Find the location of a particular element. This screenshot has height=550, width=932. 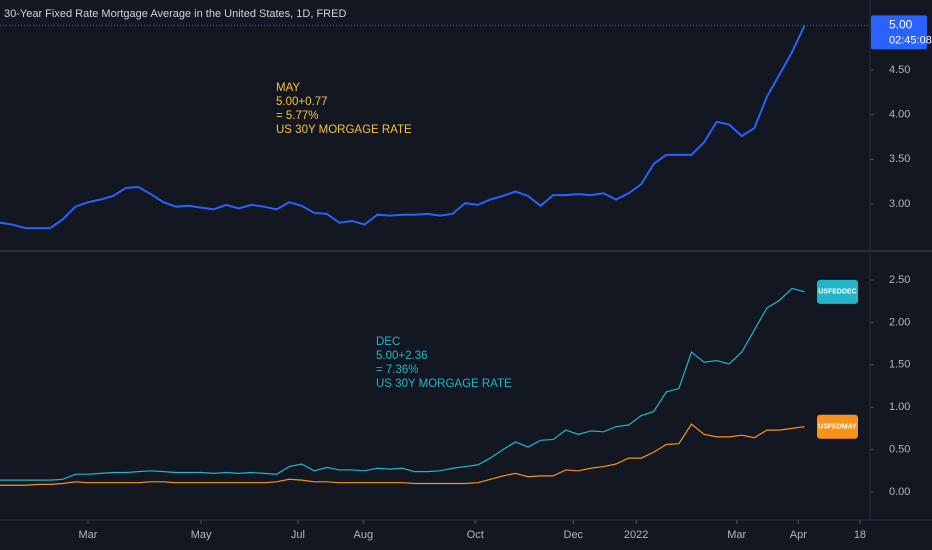

x-tick-label: Jul is located at coordinates (298, 535).